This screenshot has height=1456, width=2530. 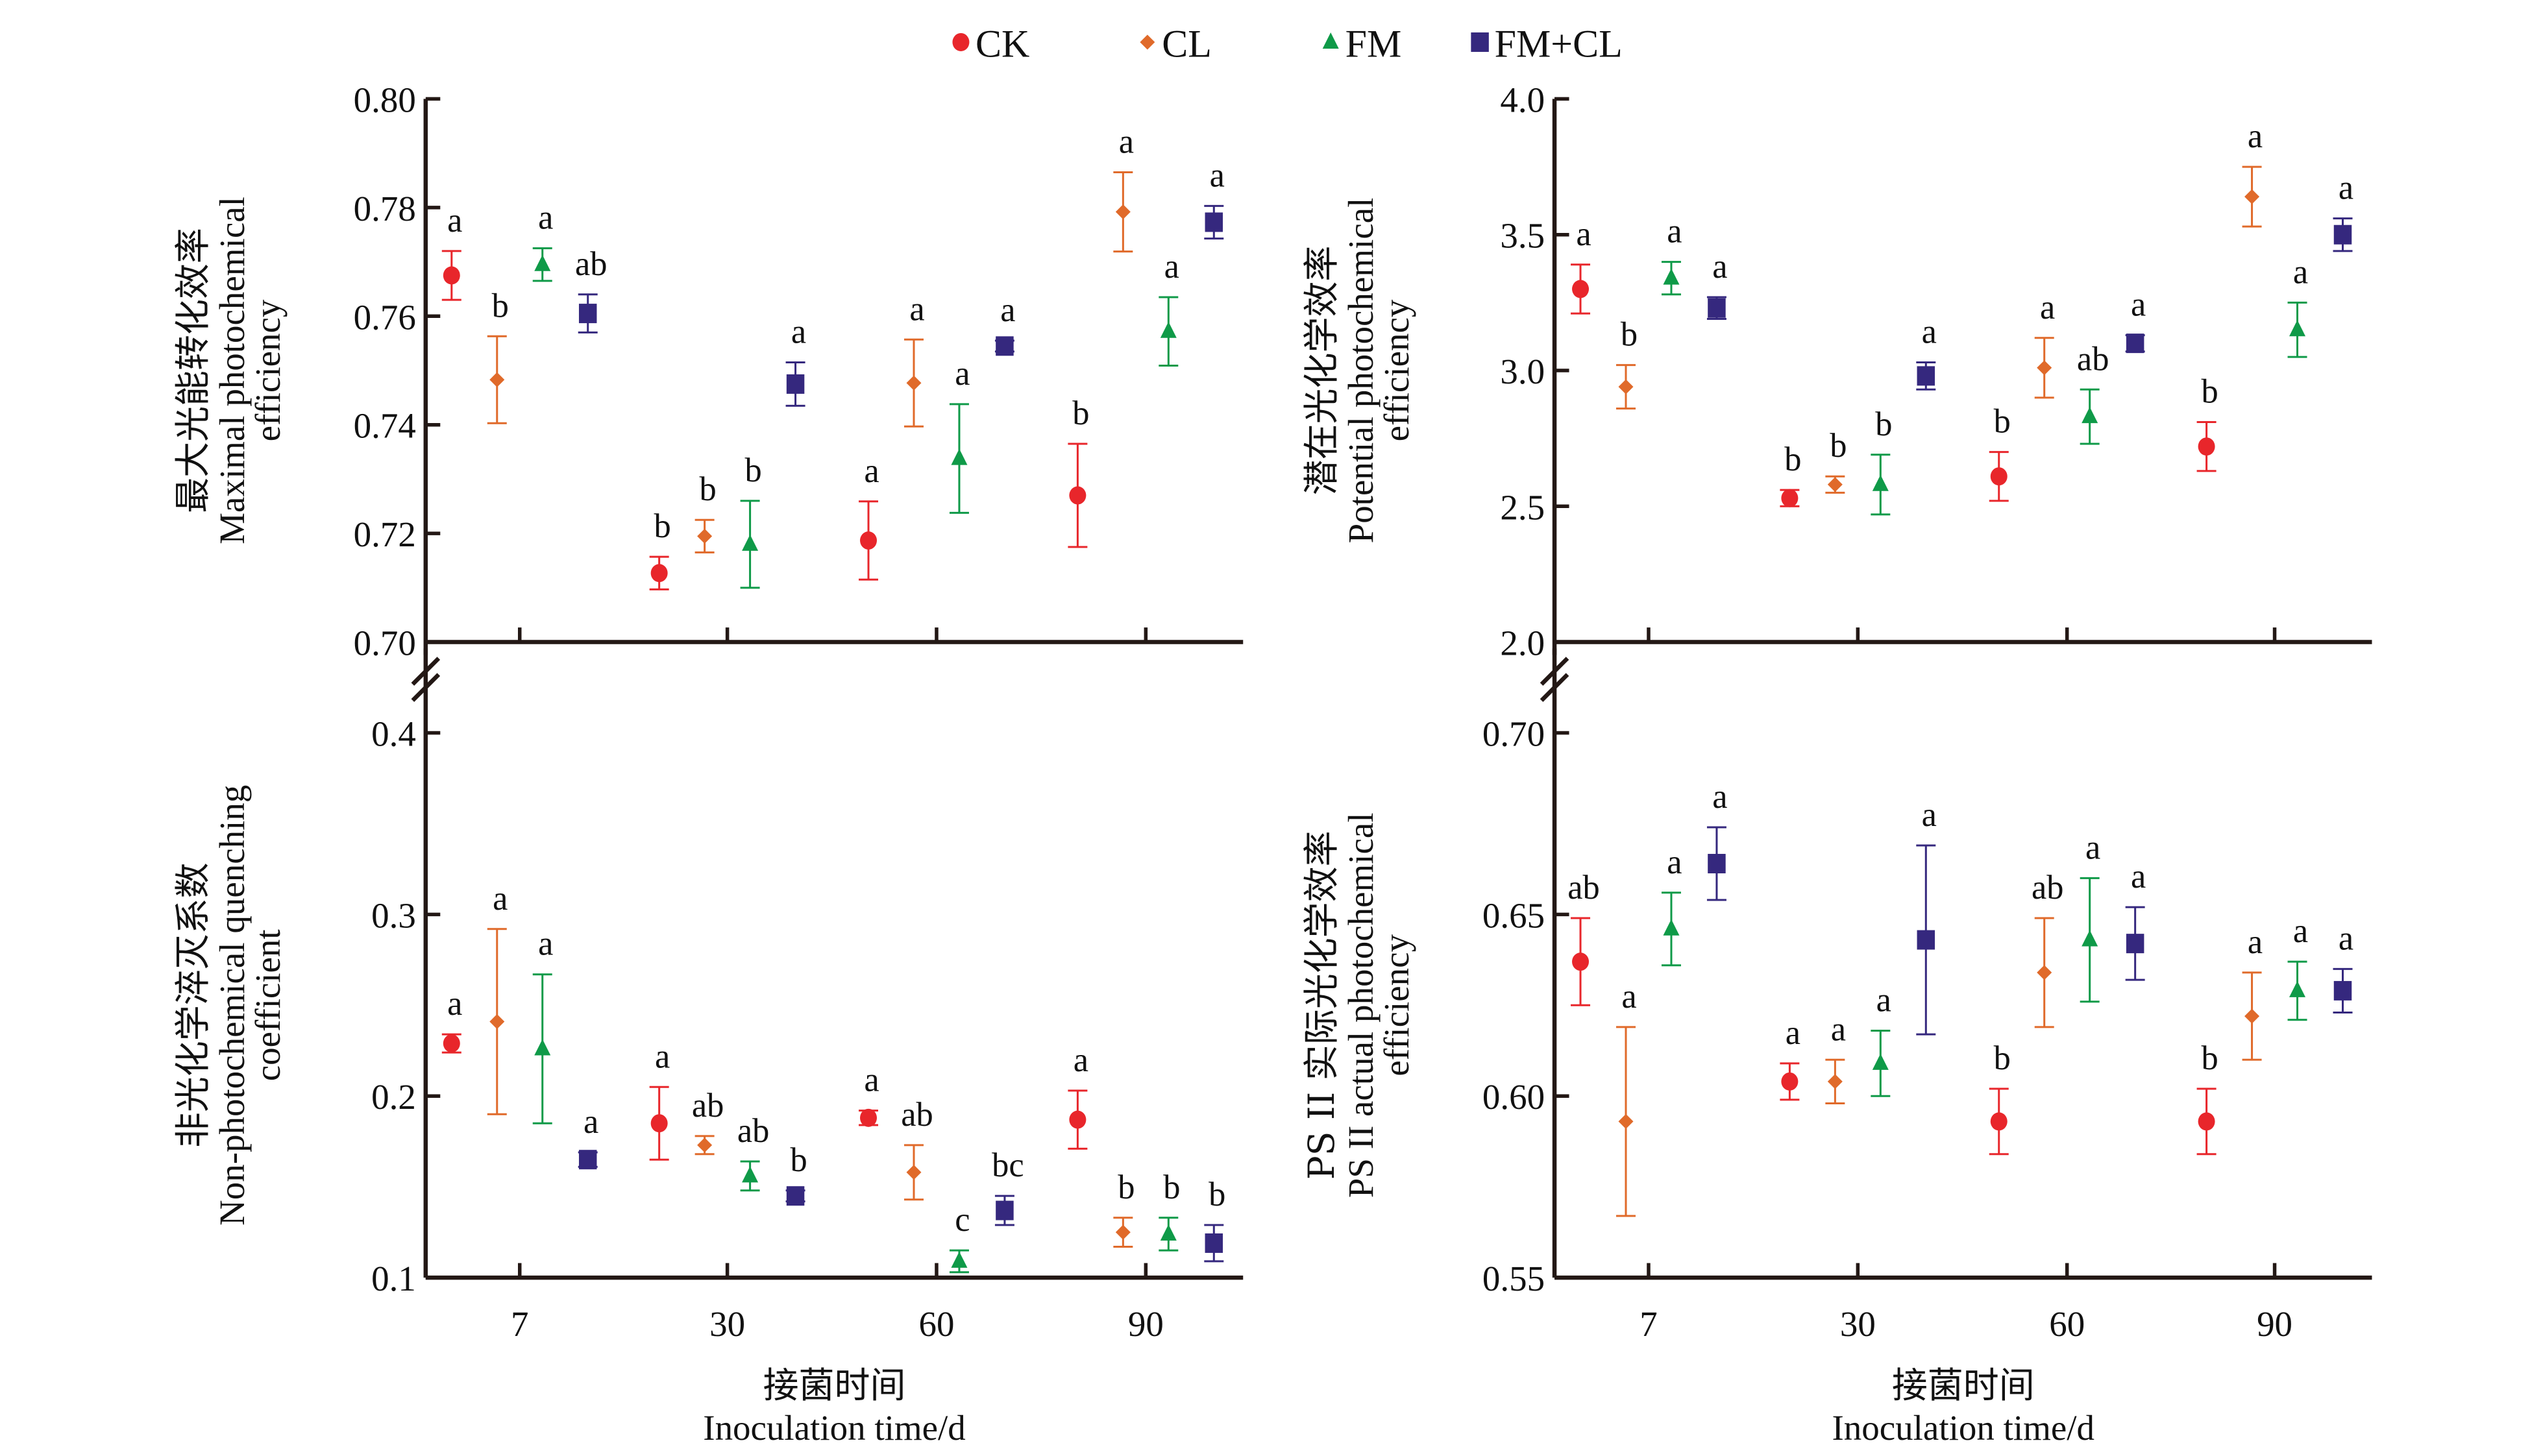 I want to click on legend-marker-diamond-icon, so click(x=1147, y=42).